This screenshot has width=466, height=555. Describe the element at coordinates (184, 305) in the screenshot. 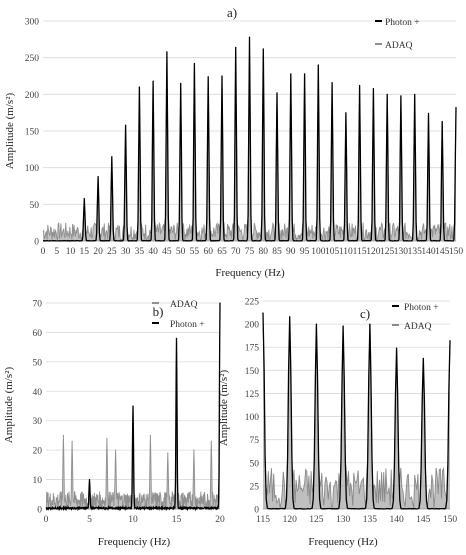

I see `legend-label-adaq-b: ADAQ` at that location.